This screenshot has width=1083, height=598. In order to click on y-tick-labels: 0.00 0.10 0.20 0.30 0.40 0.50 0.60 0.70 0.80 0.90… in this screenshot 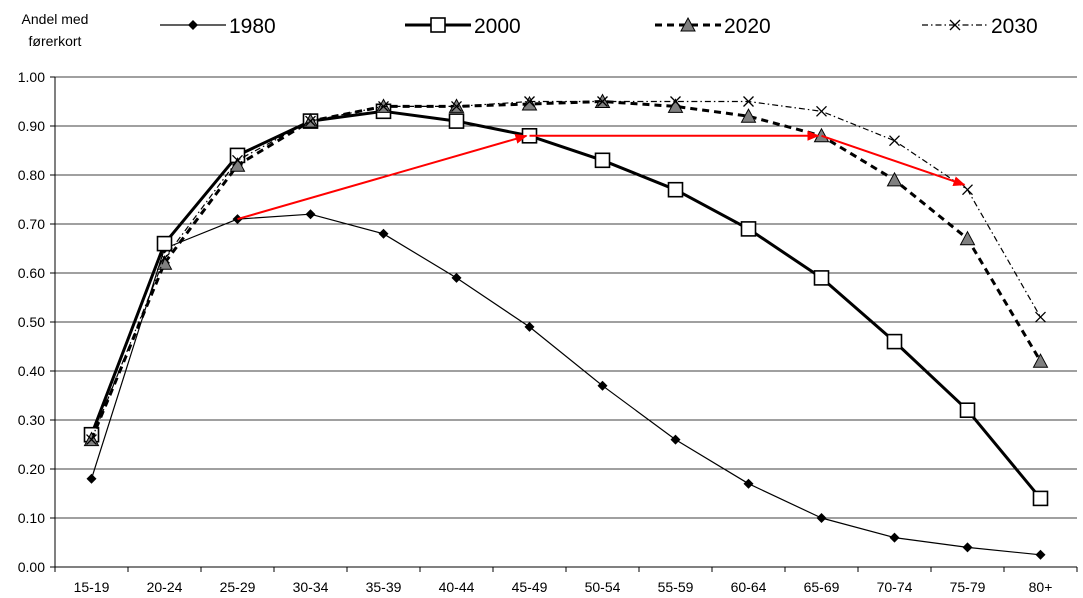, I will do `click(31, 322)`.